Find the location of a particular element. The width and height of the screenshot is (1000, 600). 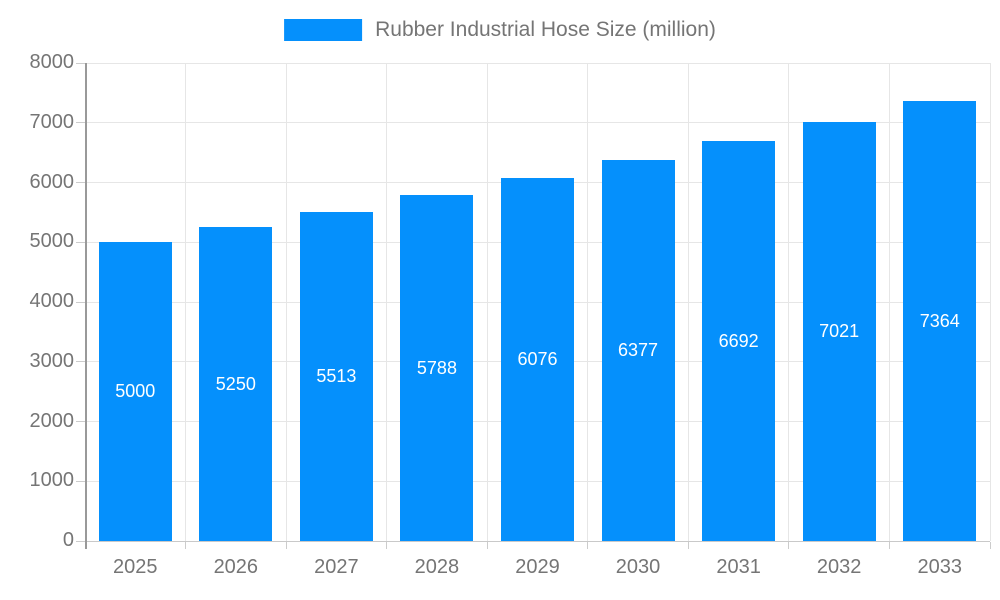

bar-value-label: 5250 is located at coordinates (235, 383).